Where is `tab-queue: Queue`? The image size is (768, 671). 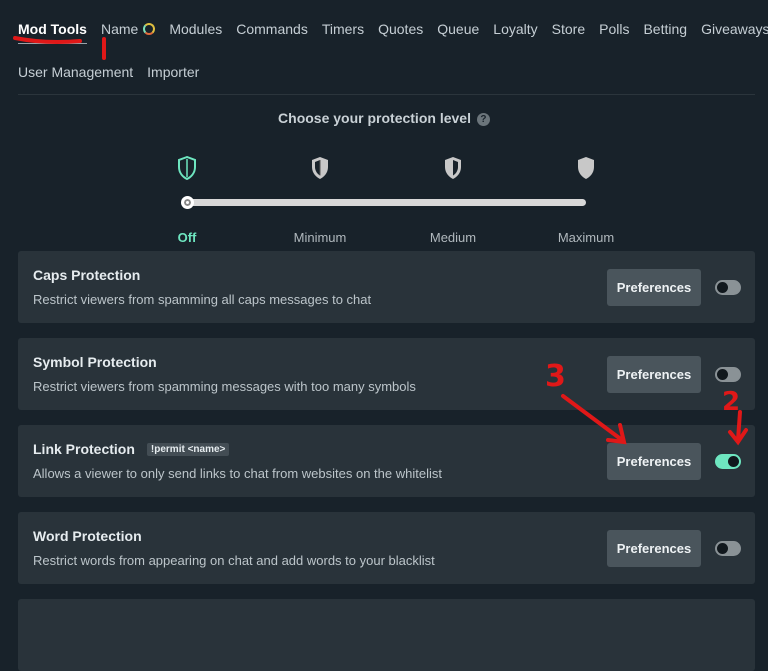
tab-queue: Queue is located at coordinates (458, 29).